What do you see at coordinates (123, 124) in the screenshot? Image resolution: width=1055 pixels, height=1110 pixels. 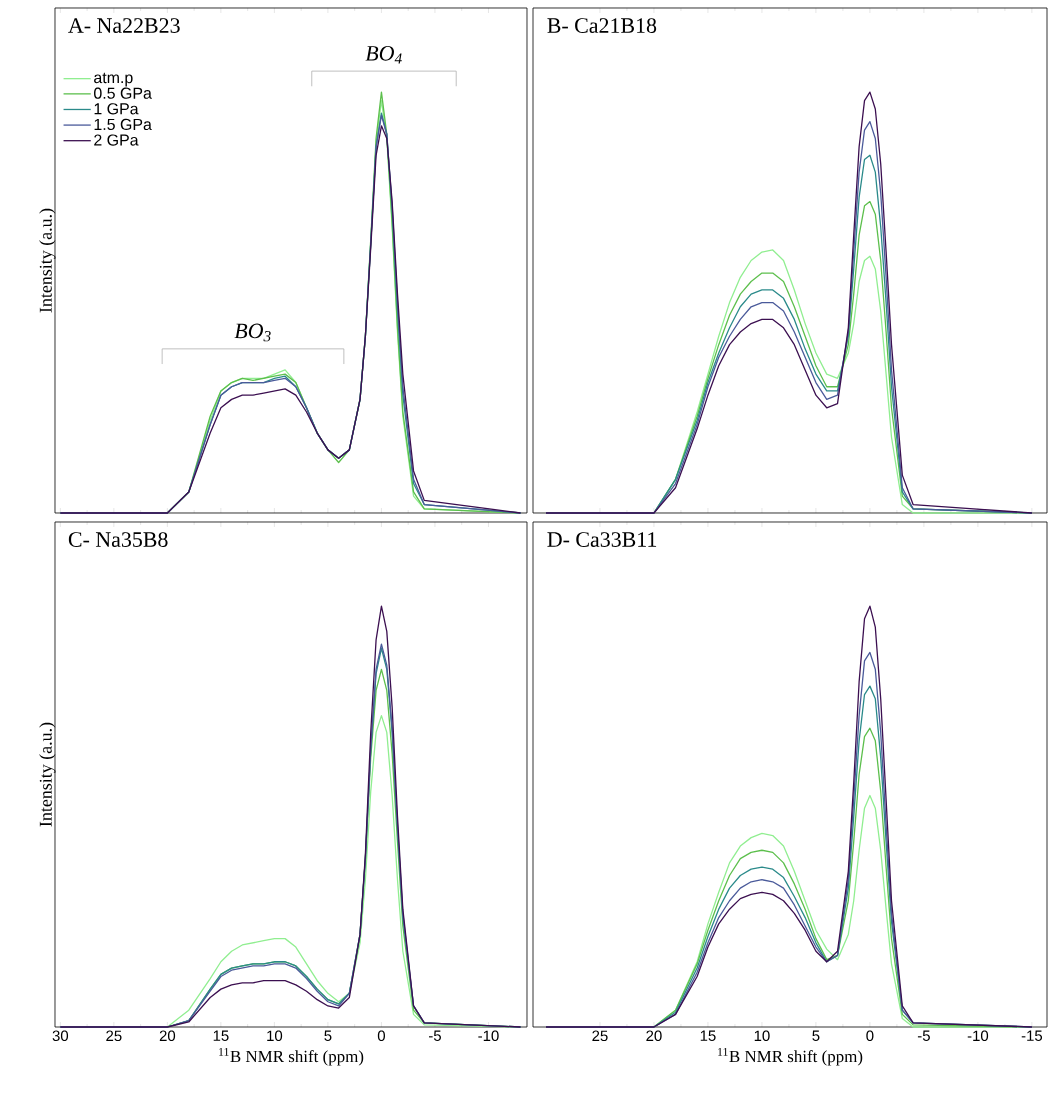 I see `legend-label: 1.5 GPa` at bounding box center [123, 124].